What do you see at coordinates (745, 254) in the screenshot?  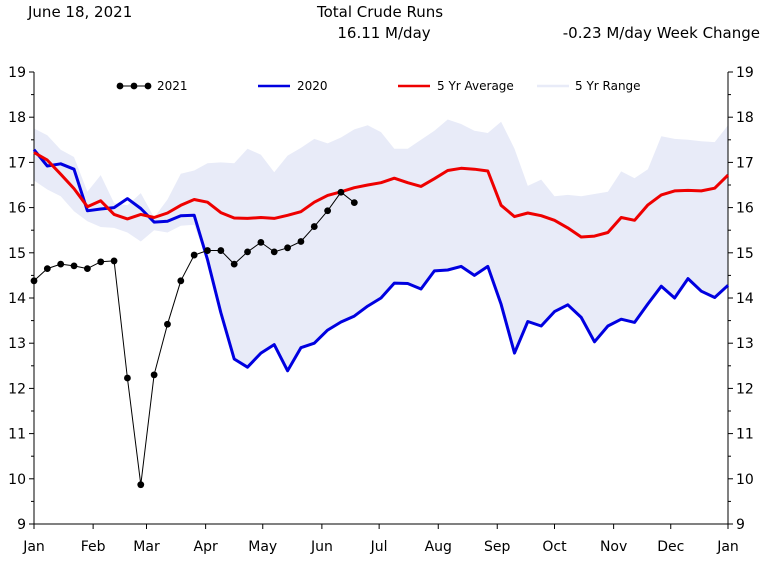 I see `y-tick-label-right: 15` at bounding box center [745, 254].